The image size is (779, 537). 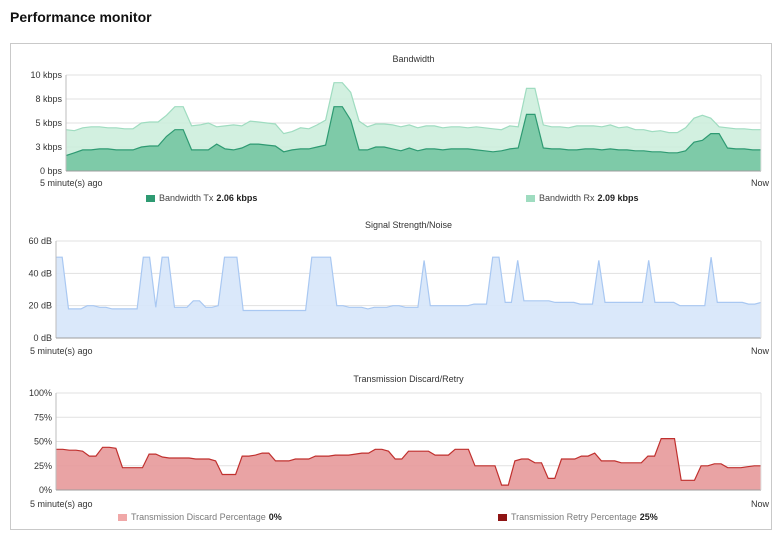 I want to click on legend-value-retry: 25%, so click(x=648, y=517).